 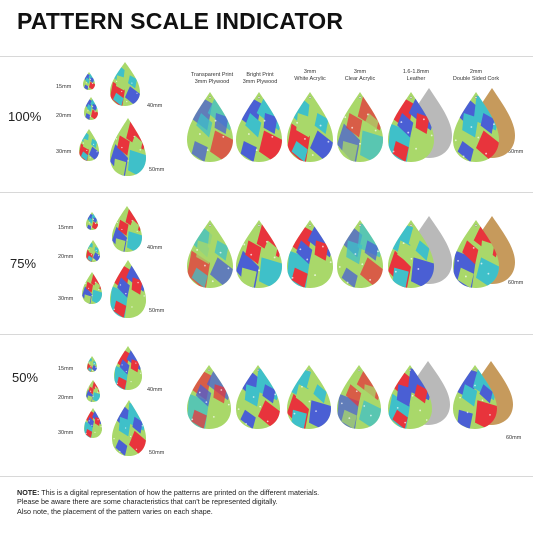 What do you see at coordinates (155, 390) in the screenshot?
I see `size-label-40-row3: 40mm` at bounding box center [155, 390].